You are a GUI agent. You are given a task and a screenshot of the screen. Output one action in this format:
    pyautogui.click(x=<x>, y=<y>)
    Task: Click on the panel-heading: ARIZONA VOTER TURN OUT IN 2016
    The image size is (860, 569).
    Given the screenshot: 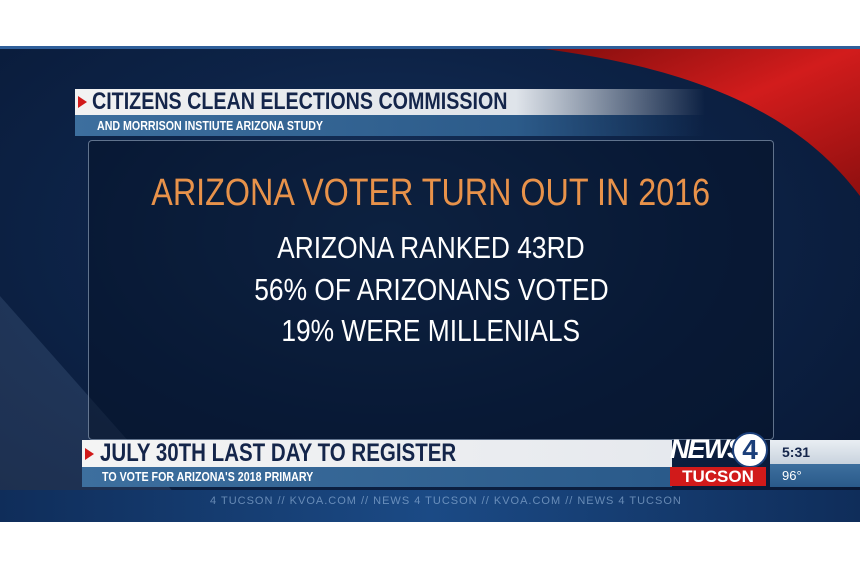 What is the action you would take?
    pyautogui.click(x=431, y=193)
    